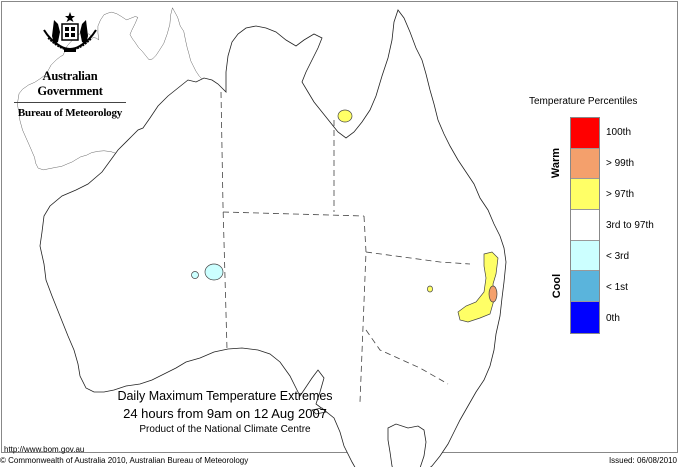  I want to click on swatch-99th, so click(585, 164).